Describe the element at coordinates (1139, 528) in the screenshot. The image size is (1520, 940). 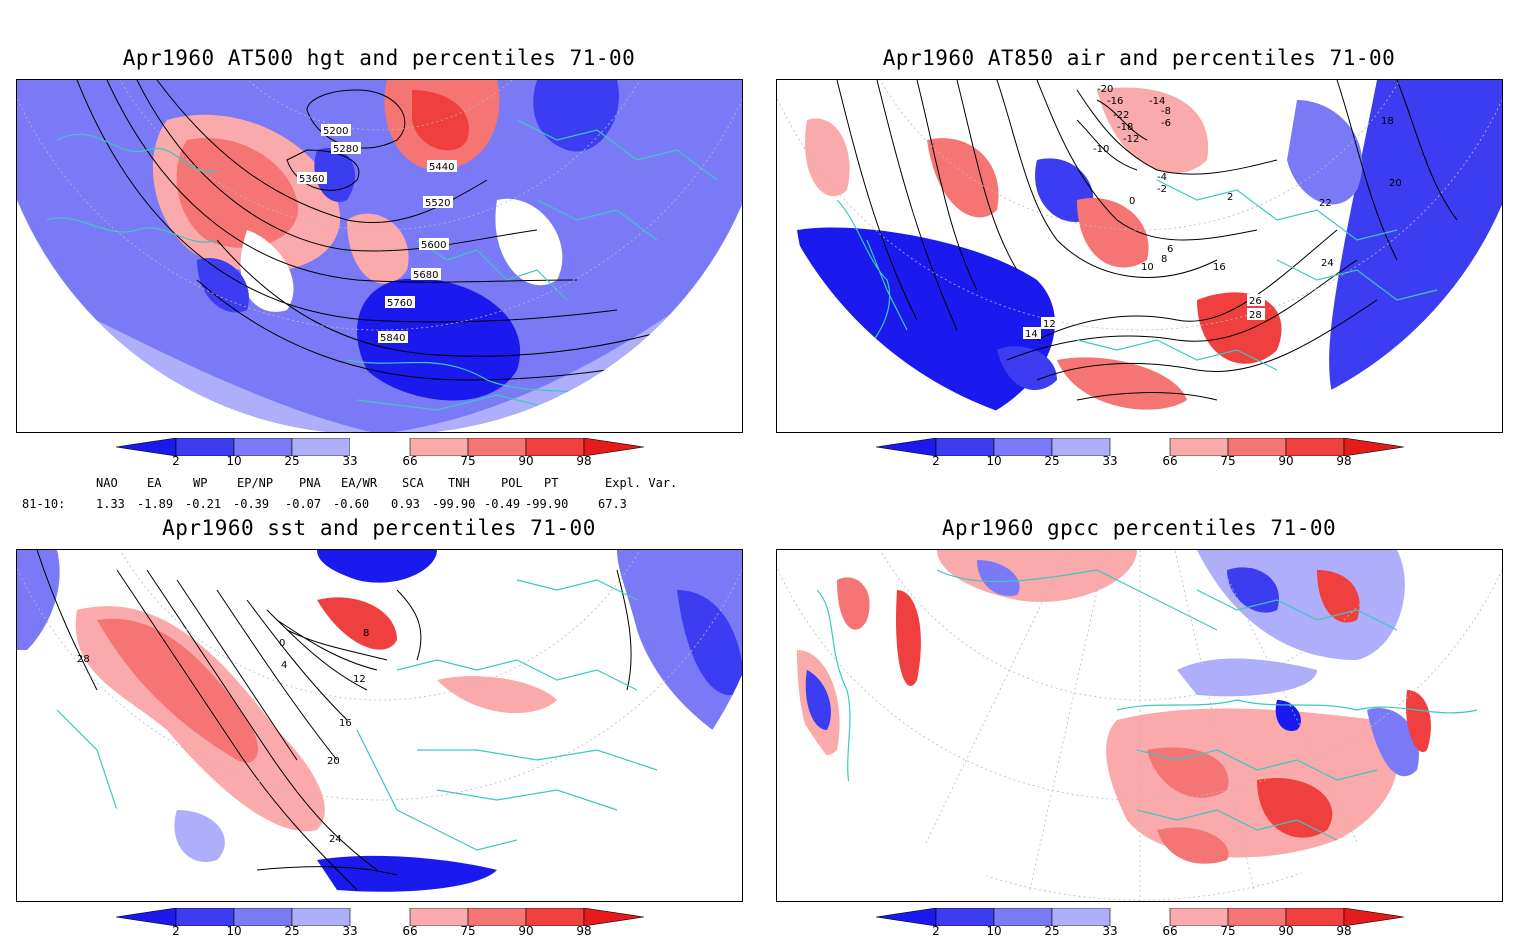
I see `panel-title-gpcc: Apr1960 gpcc percentiles 71-00` at that location.